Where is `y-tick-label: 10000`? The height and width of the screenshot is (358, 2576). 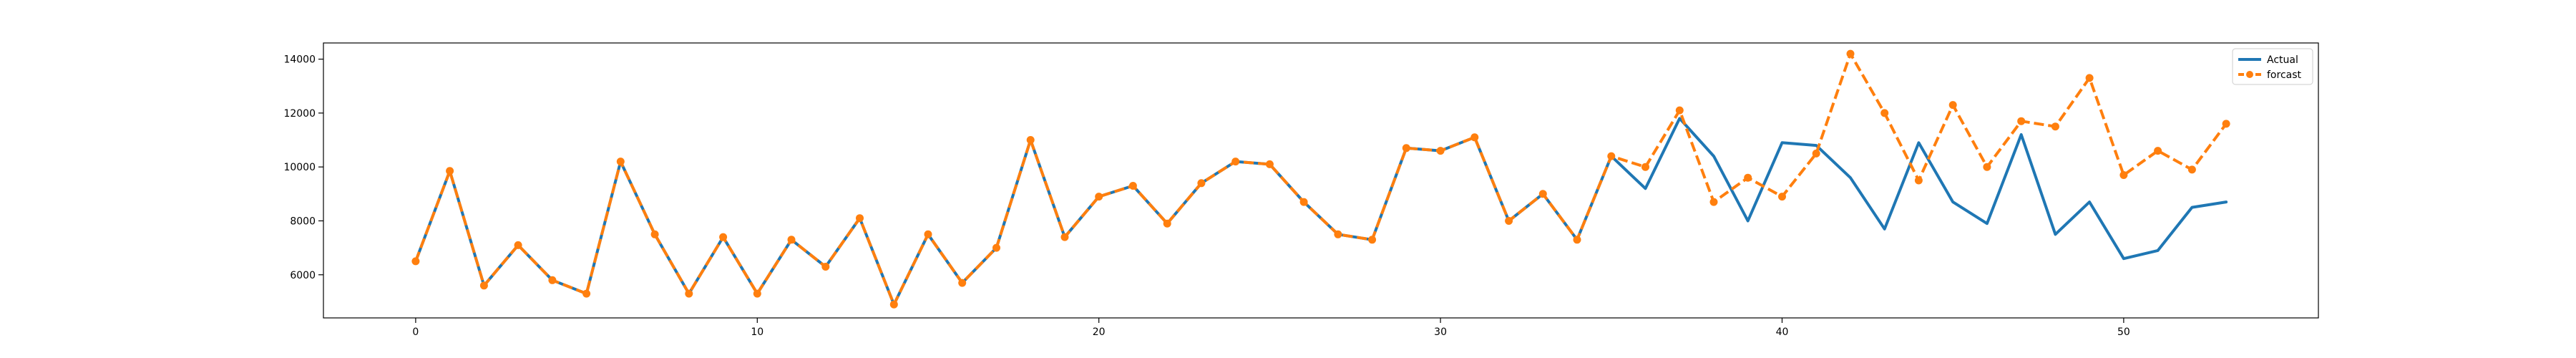 y-tick-label: 10000 is located at coordinates (299, 167).